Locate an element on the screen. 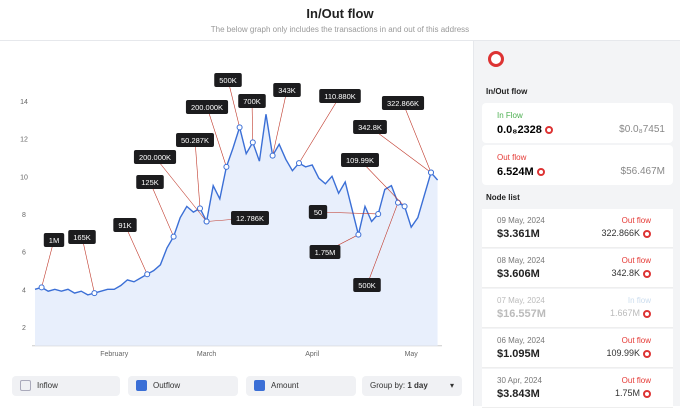  outflow-card: Out flow 6.524M $56.467M is located at coordinates (577, 165).